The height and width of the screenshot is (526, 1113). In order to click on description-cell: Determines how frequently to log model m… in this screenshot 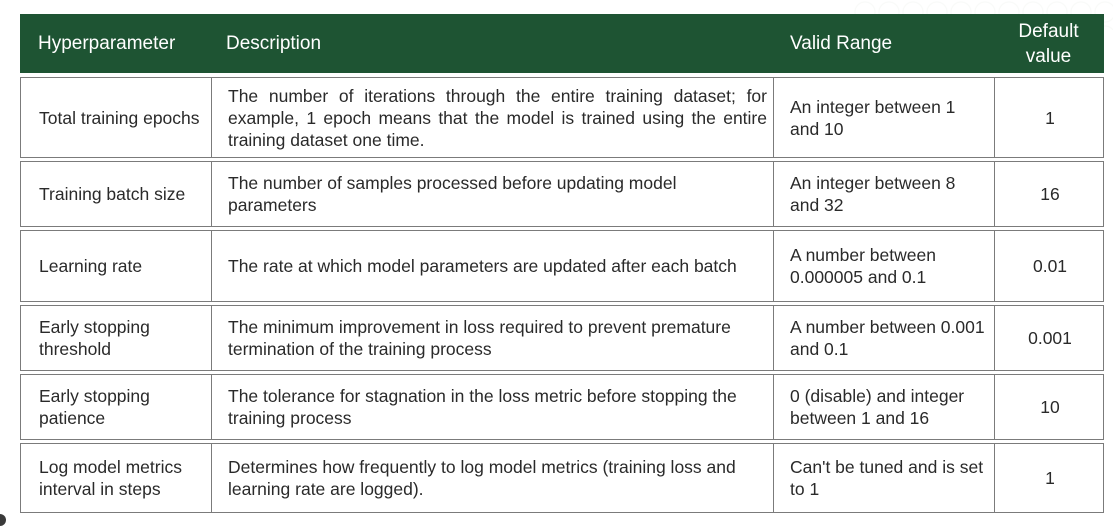, I will do `click(492, 478)`.